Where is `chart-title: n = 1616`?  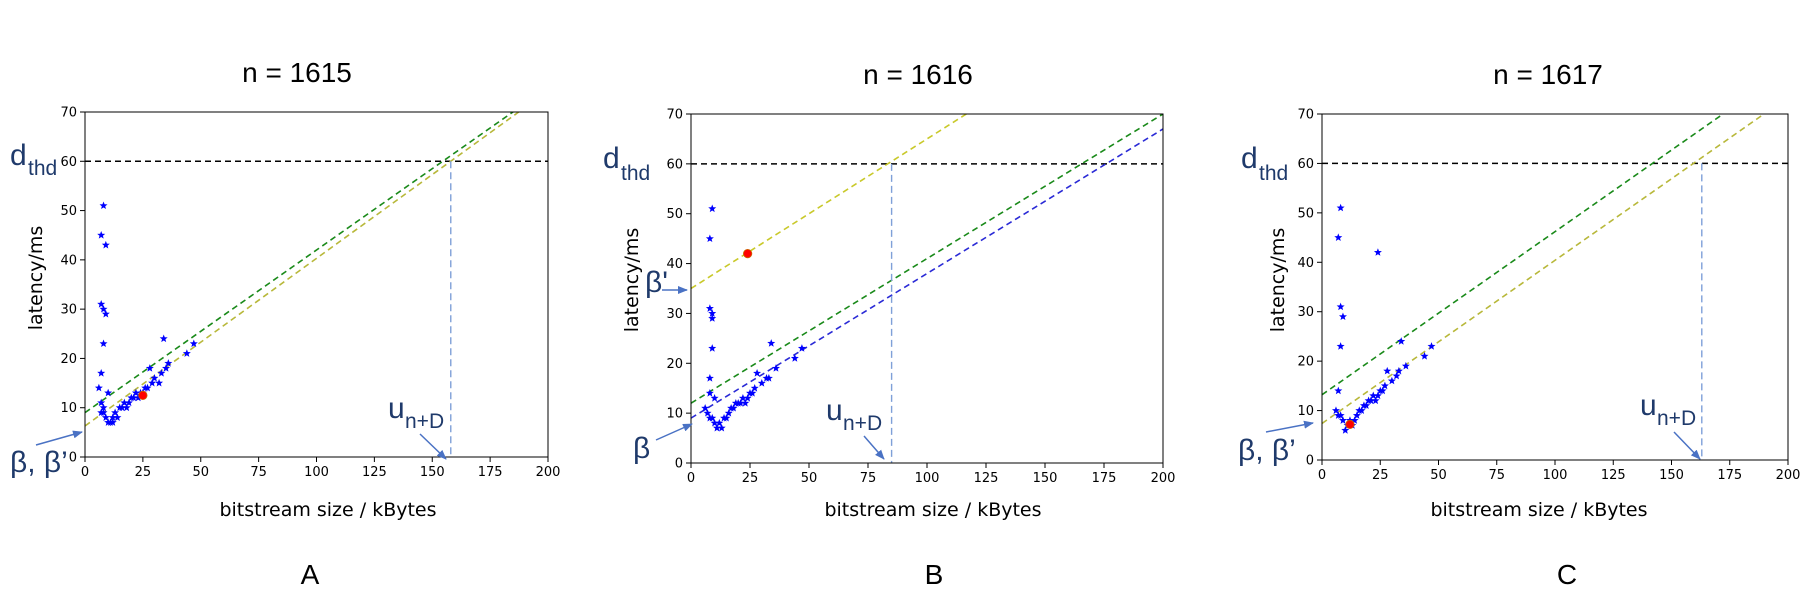
chart-title: n = 1616 is located at coordinates (918, 74).